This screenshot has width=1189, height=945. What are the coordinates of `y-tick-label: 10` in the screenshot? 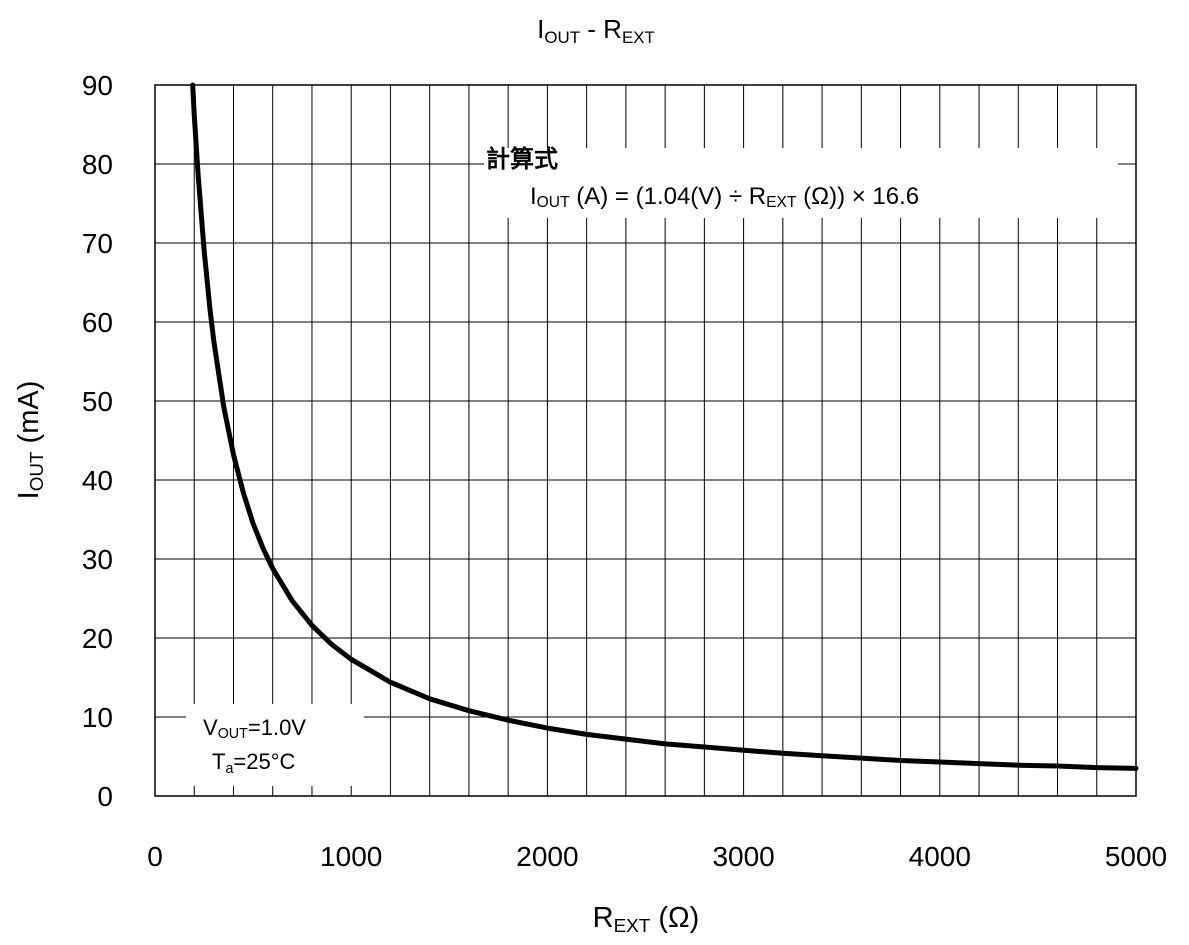 It's located at (97, 717).